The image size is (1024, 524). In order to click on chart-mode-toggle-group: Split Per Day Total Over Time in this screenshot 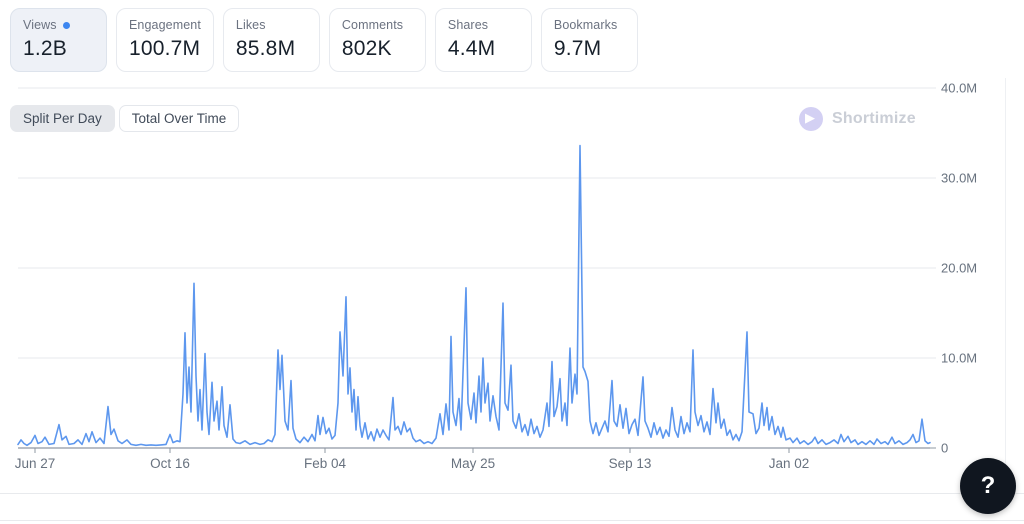, I will do `click(125, 118)`.